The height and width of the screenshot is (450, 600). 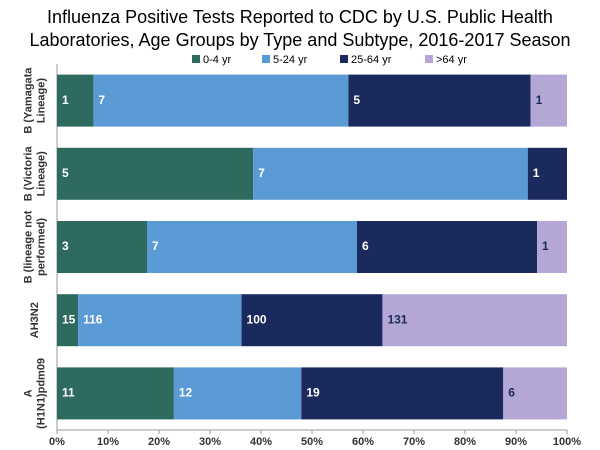 What do you see at coordinates (363, 442) in the screenshot?
I see `x-tick-label: 60%` at bounding box center [363, 442].